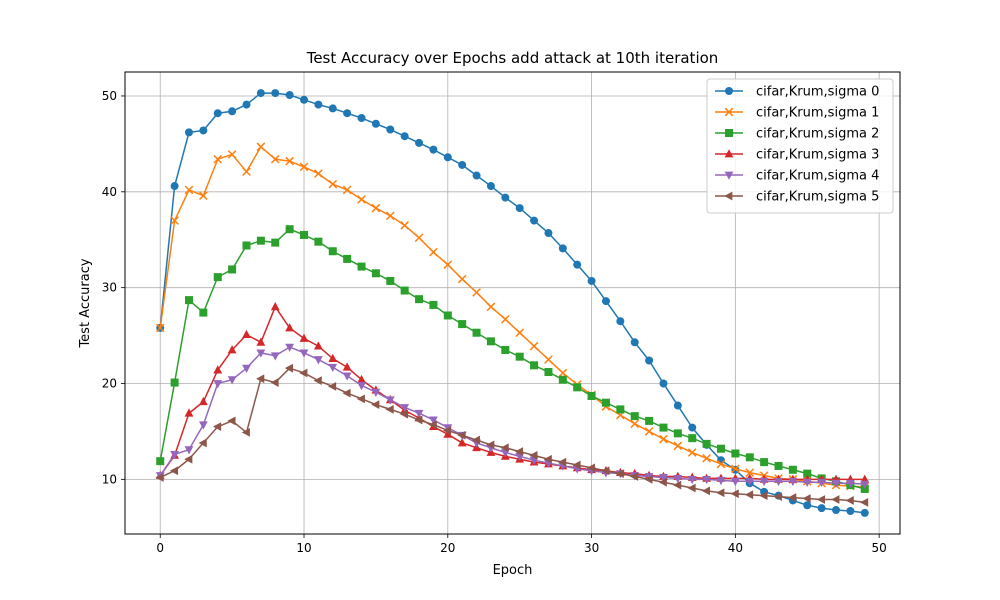 This screenshot has height=600, width=1000. I want to click on legend-item: cifar,Krum,sigma 3, so click(797, 155).